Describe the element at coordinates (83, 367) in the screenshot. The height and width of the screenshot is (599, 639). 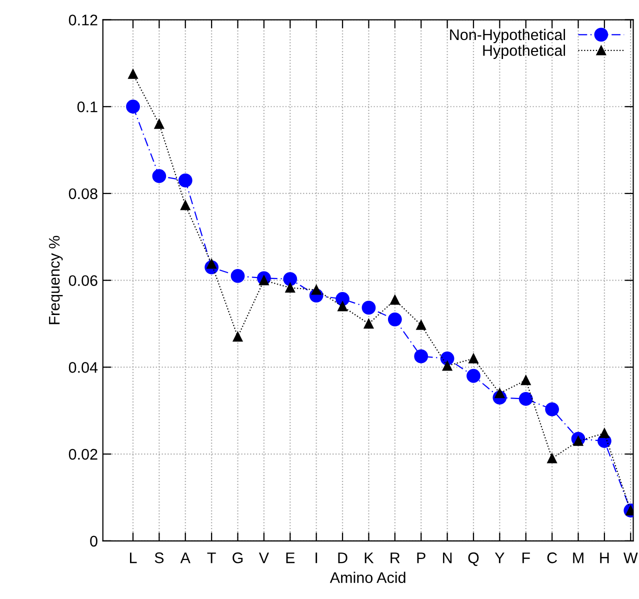
I see `y-tick-label: 0.04` at that location.